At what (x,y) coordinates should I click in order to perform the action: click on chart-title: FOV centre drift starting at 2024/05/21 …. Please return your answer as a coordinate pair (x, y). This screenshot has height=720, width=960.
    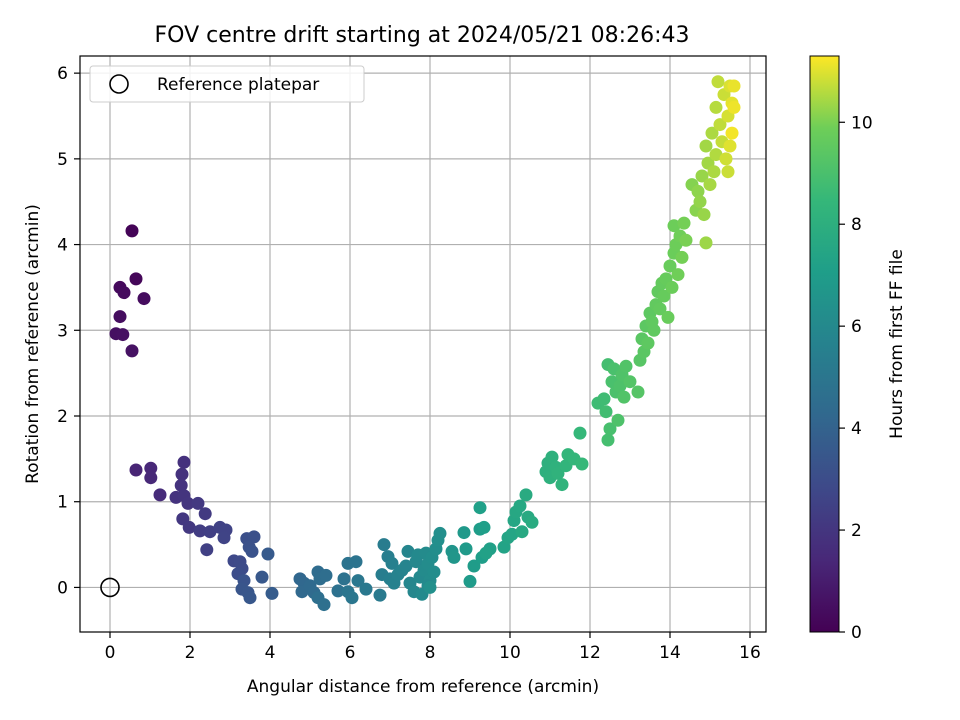
    Looking at the image, I should click on (422, 35).